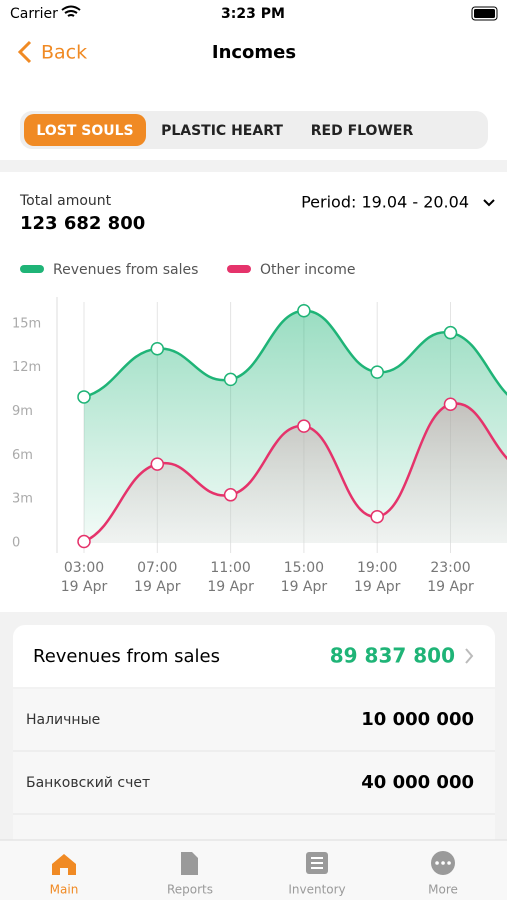 This screenshot has height=904, width=507. What do you see at coordinates (230, 568) in the screenshot?
I see `x-tick-label: 11:00` at bounding box center [230, 568].